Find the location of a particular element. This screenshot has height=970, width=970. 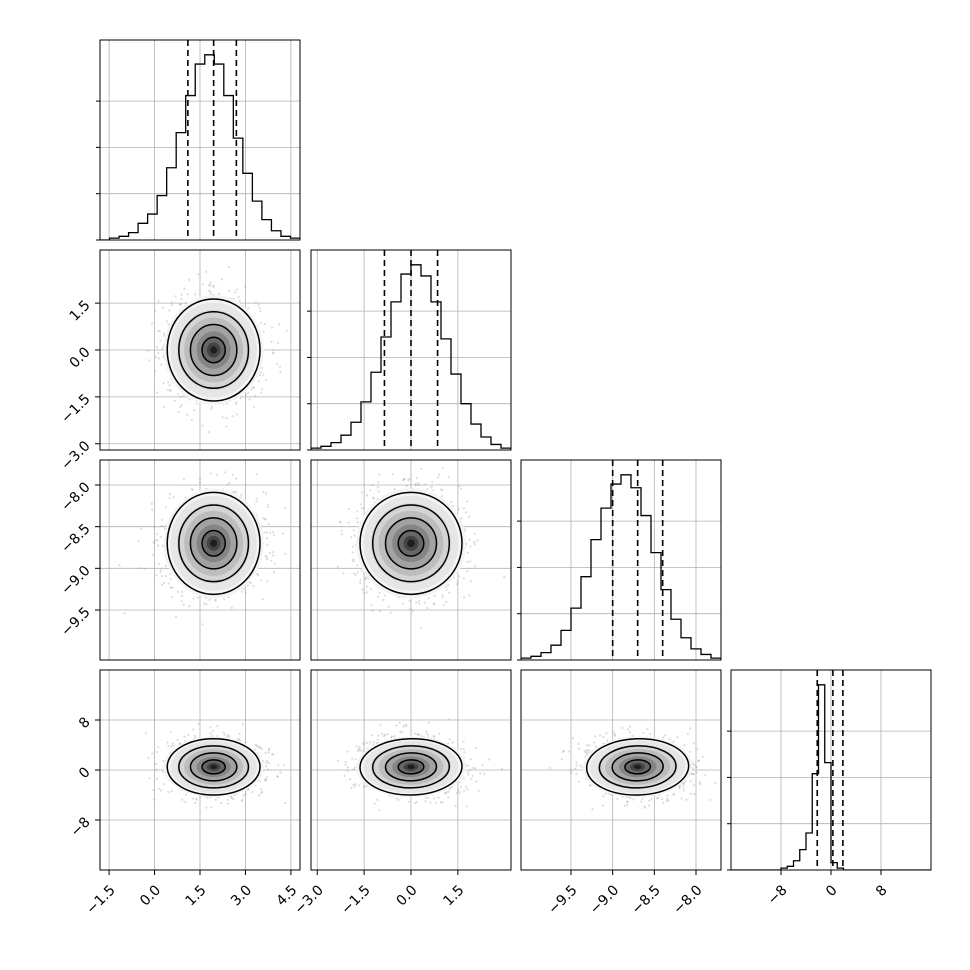

tick-label-y-1: −3.0 is located at coordinates (75, 455).